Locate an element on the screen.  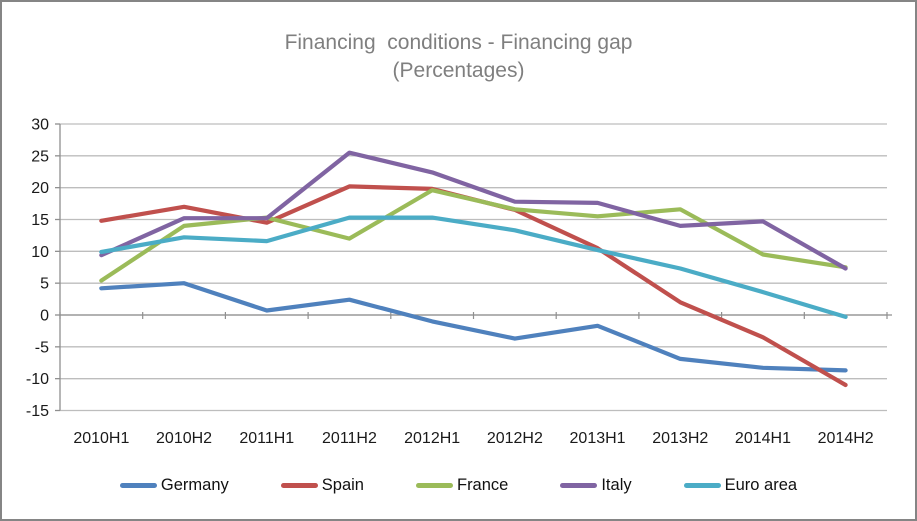
legend-item-italy: Italy is located at coordinates (596, 485).